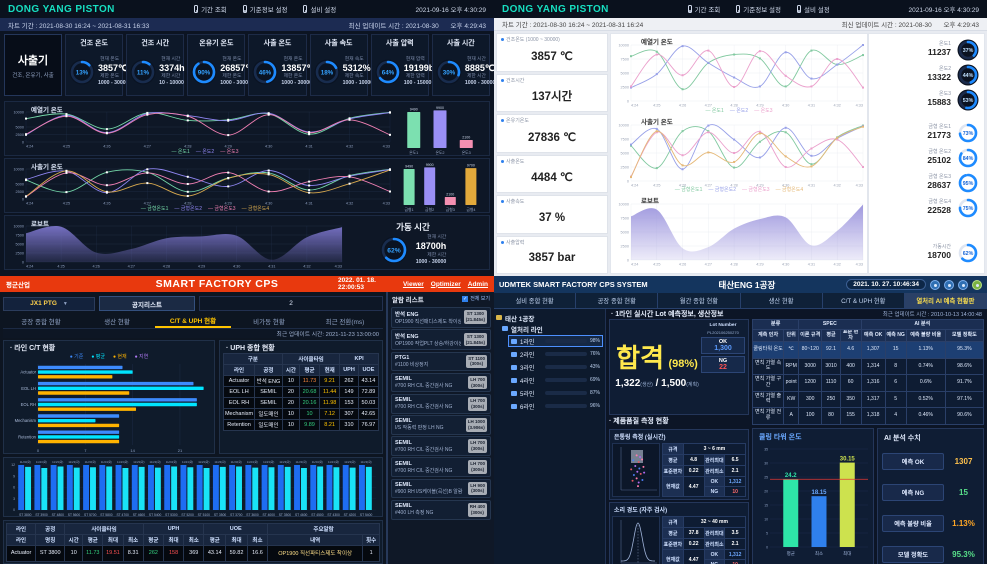  Describe the element at coordinates (617, 300) in the screenshot. I see `tab-1: 공장 종합 현황` at that location.